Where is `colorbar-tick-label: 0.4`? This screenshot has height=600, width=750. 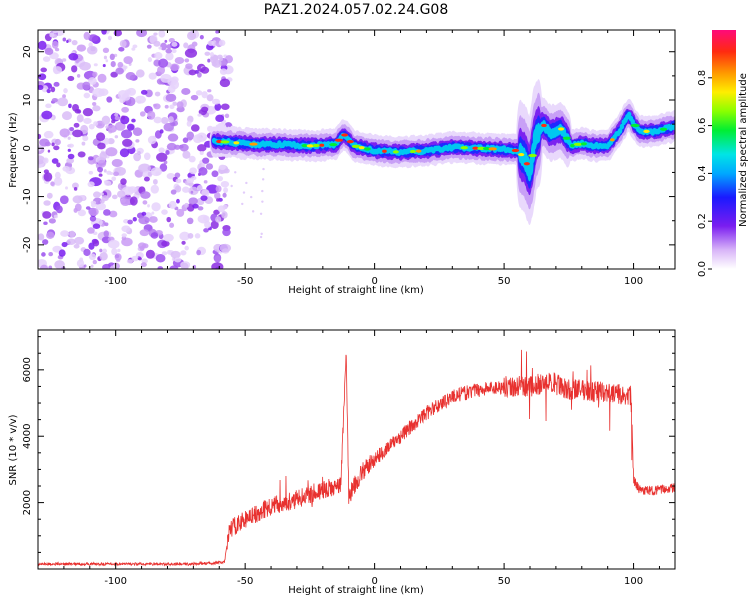
colorbar-tick-label: 0.4 is located at coordinates (702, 173).